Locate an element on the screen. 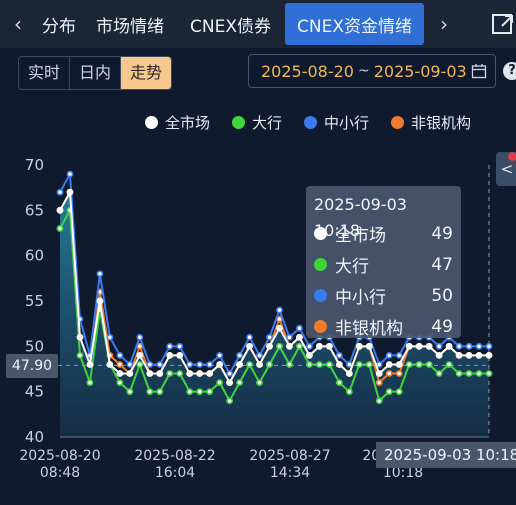 Image resolution: width=516 pixels, height=505 pixels. y-tick-label: 70 is located at coordinates (34, 165).